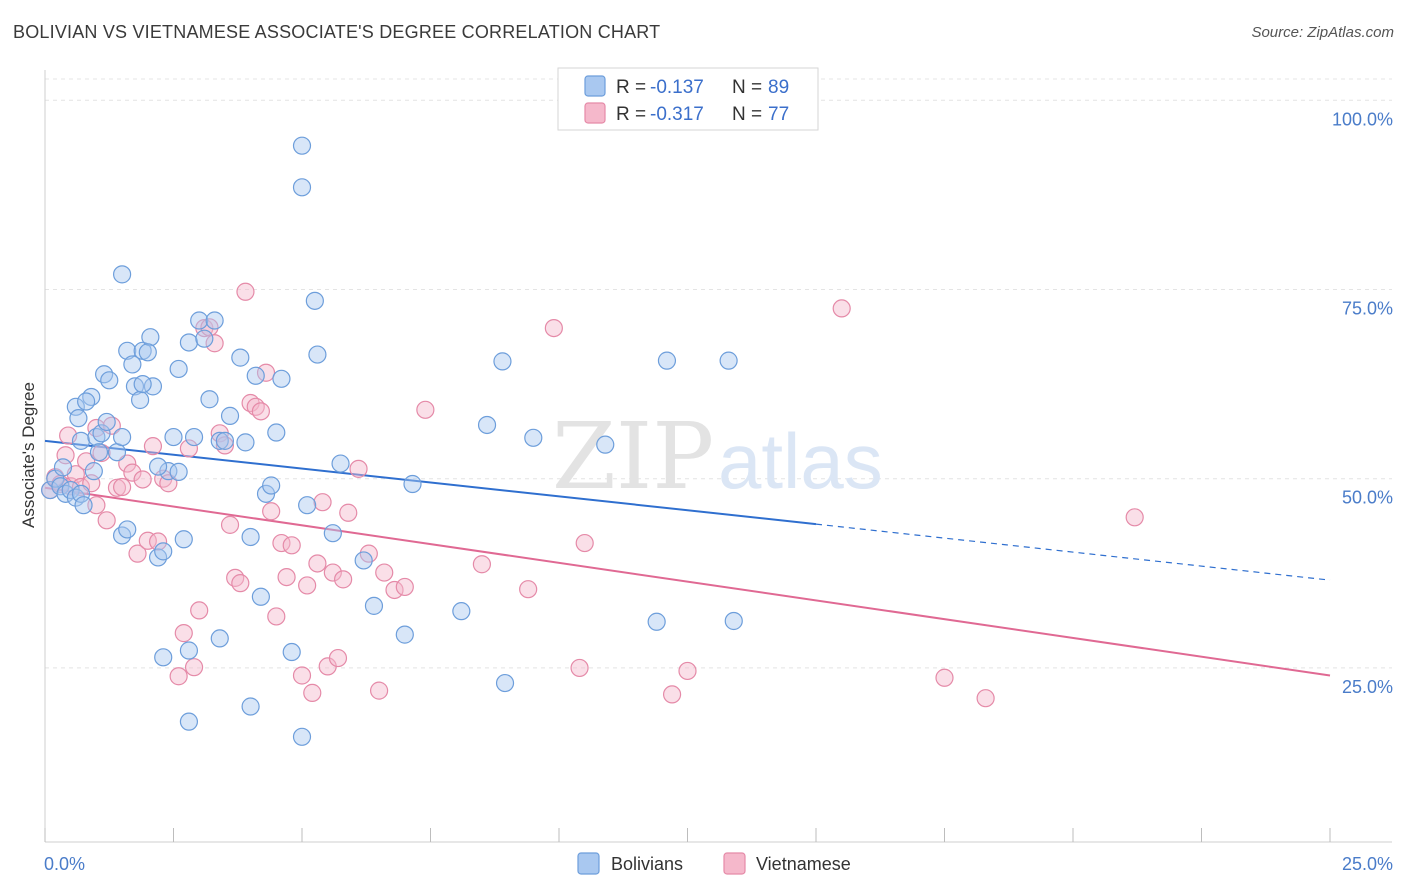 Image resolution: width=1406 pixels, height=892 pixels. Describe the element at coordinates (1073, 552) in the screenshot. I see `trend-line-bolivians-extension` at that location.